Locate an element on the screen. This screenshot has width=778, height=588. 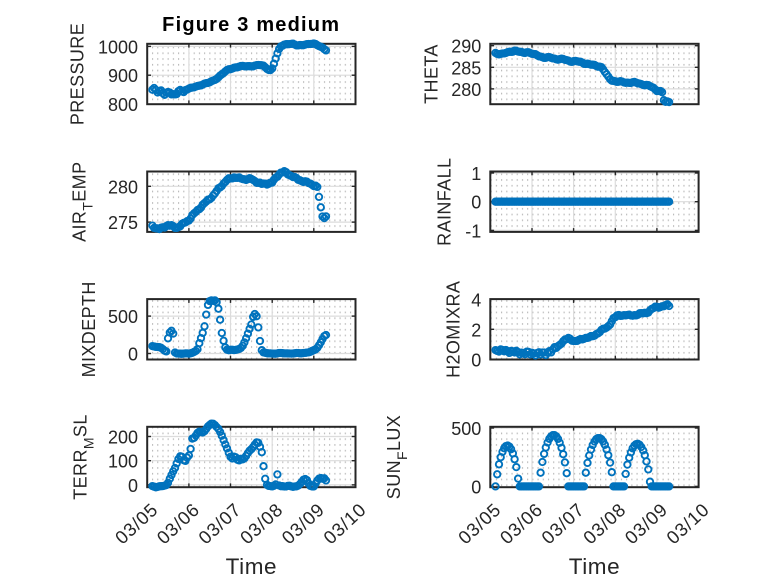
svg-text: 800 is located at coordinates (123, 105).